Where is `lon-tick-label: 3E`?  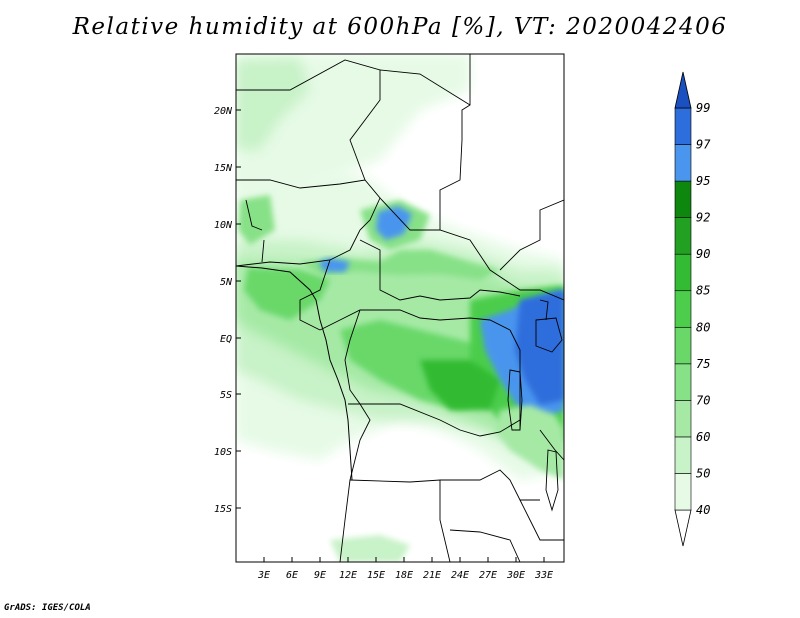
lon-tick-label: 3E is located at coordinates (263, 575).